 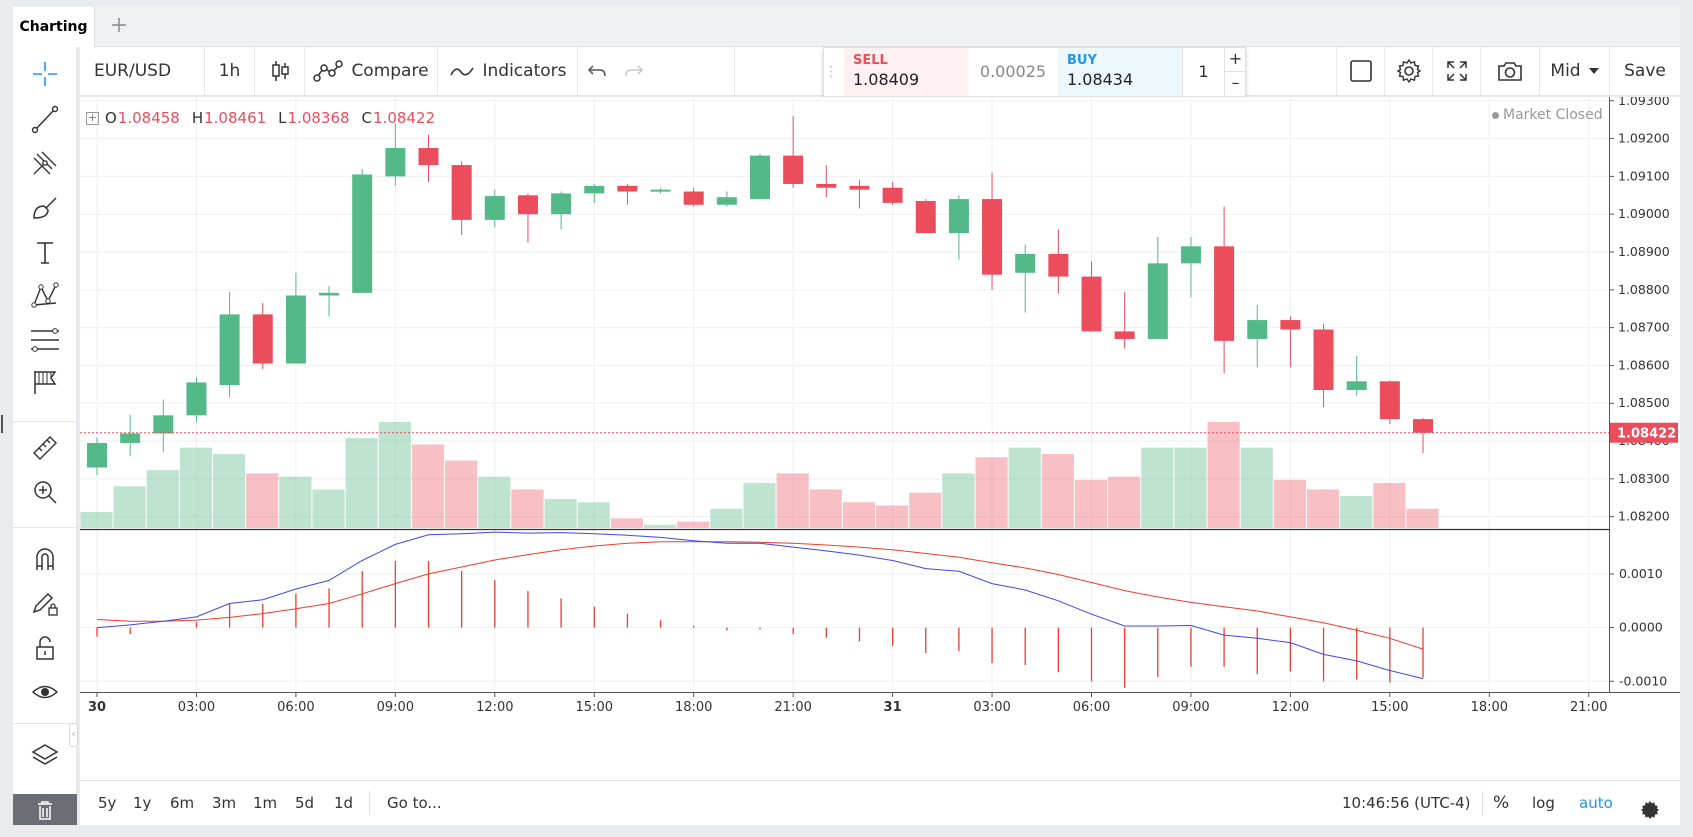 I want to click on percent-toggle: %, so click(x=1501, y=803).